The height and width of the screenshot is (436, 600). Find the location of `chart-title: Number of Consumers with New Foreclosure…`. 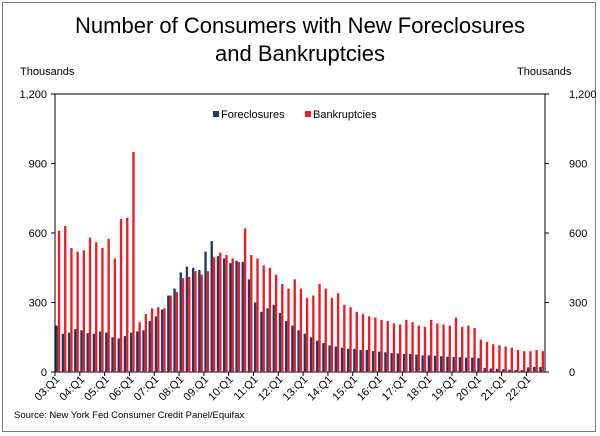

chart-title: Number of Consumers with New Foreclosure… is located at coordinates (300, 40).